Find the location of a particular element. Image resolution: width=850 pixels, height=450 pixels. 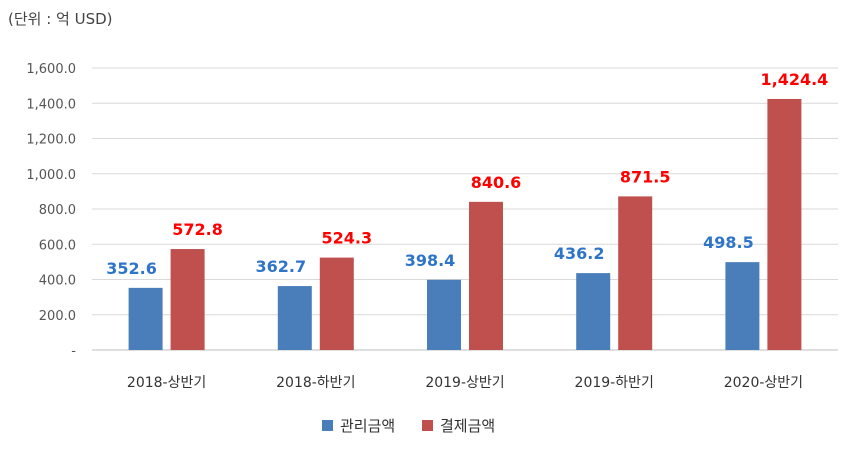

x-category-label: 2019-상반기 is located at coordinates (464, 383).